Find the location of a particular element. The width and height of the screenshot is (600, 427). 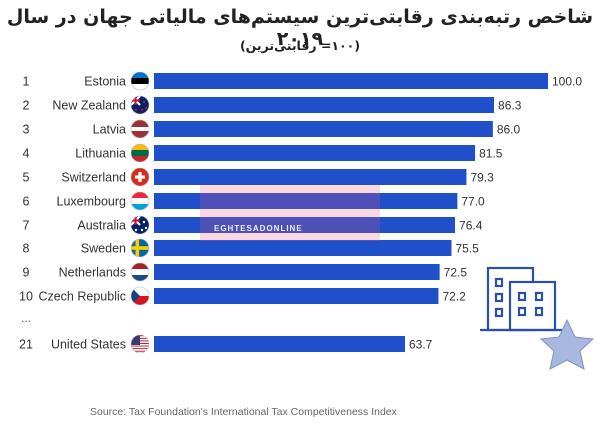

netherlands-flag-icon is located at coordinates (140, 272).